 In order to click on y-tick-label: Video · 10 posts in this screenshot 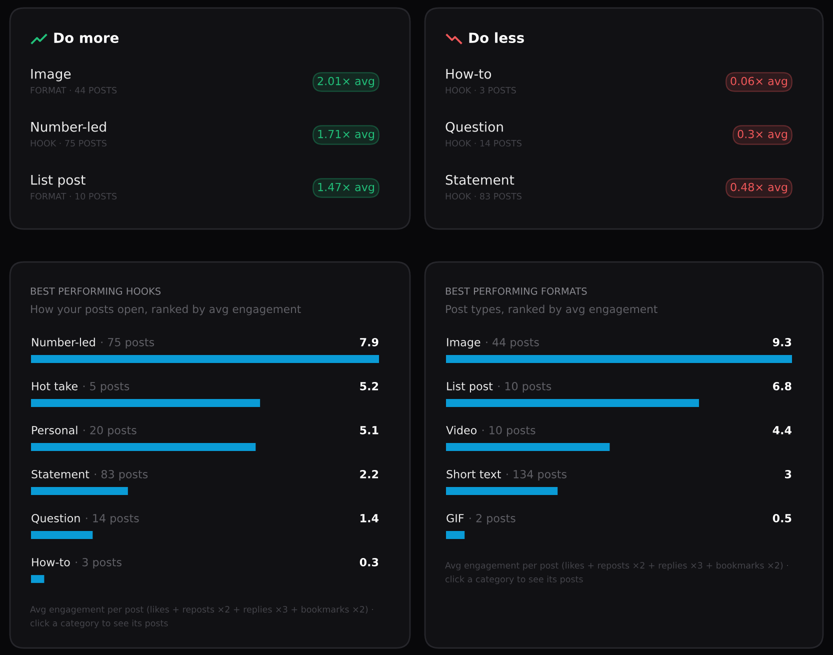, I will do `click(491, 431)`.